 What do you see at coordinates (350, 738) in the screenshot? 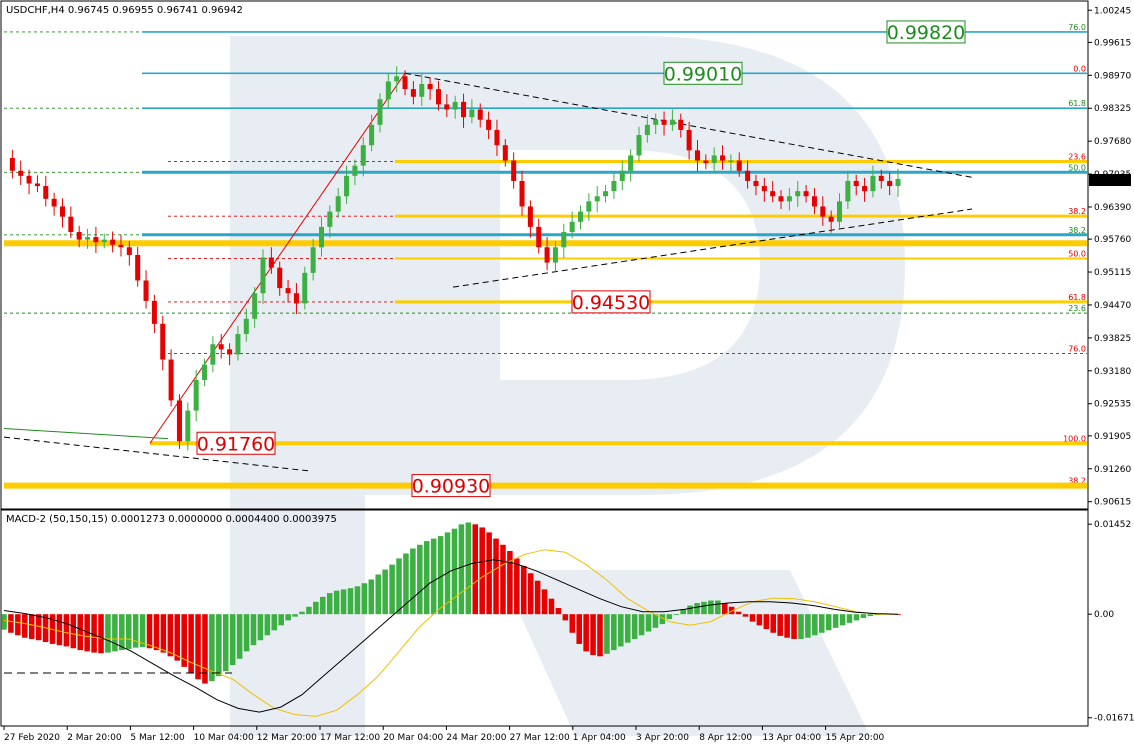
I see `time-tick-label: 17 Mar 12:00` at bounding box center [350, 738].